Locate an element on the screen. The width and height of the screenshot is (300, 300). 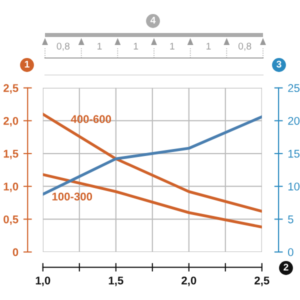
x-tick-label: 2,0 is located at coordinates (189, 281).